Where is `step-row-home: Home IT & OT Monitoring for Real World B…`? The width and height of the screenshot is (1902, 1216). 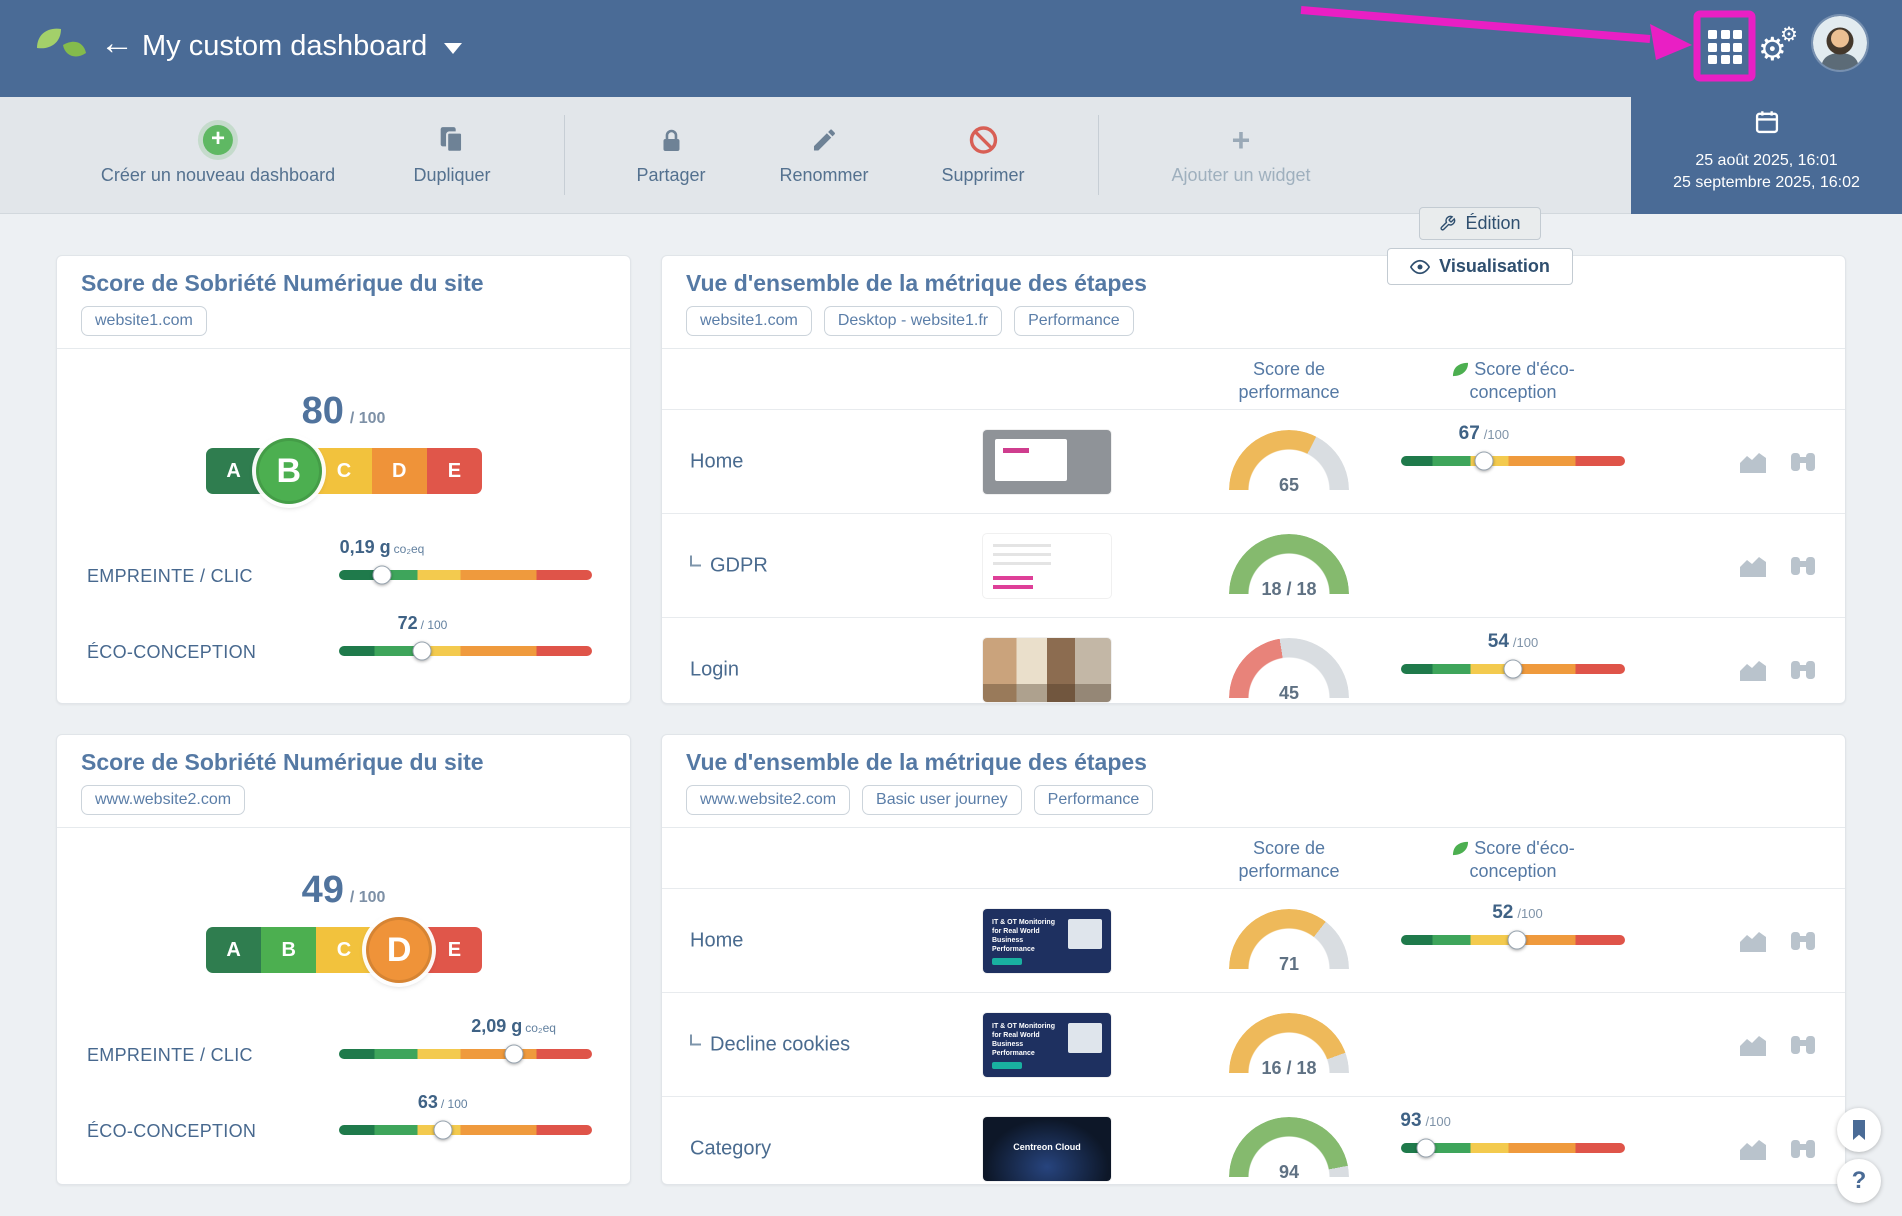 step-row-home: Home IT & OT Monitoring for Real World B… is located at coordinates (1253, 940).